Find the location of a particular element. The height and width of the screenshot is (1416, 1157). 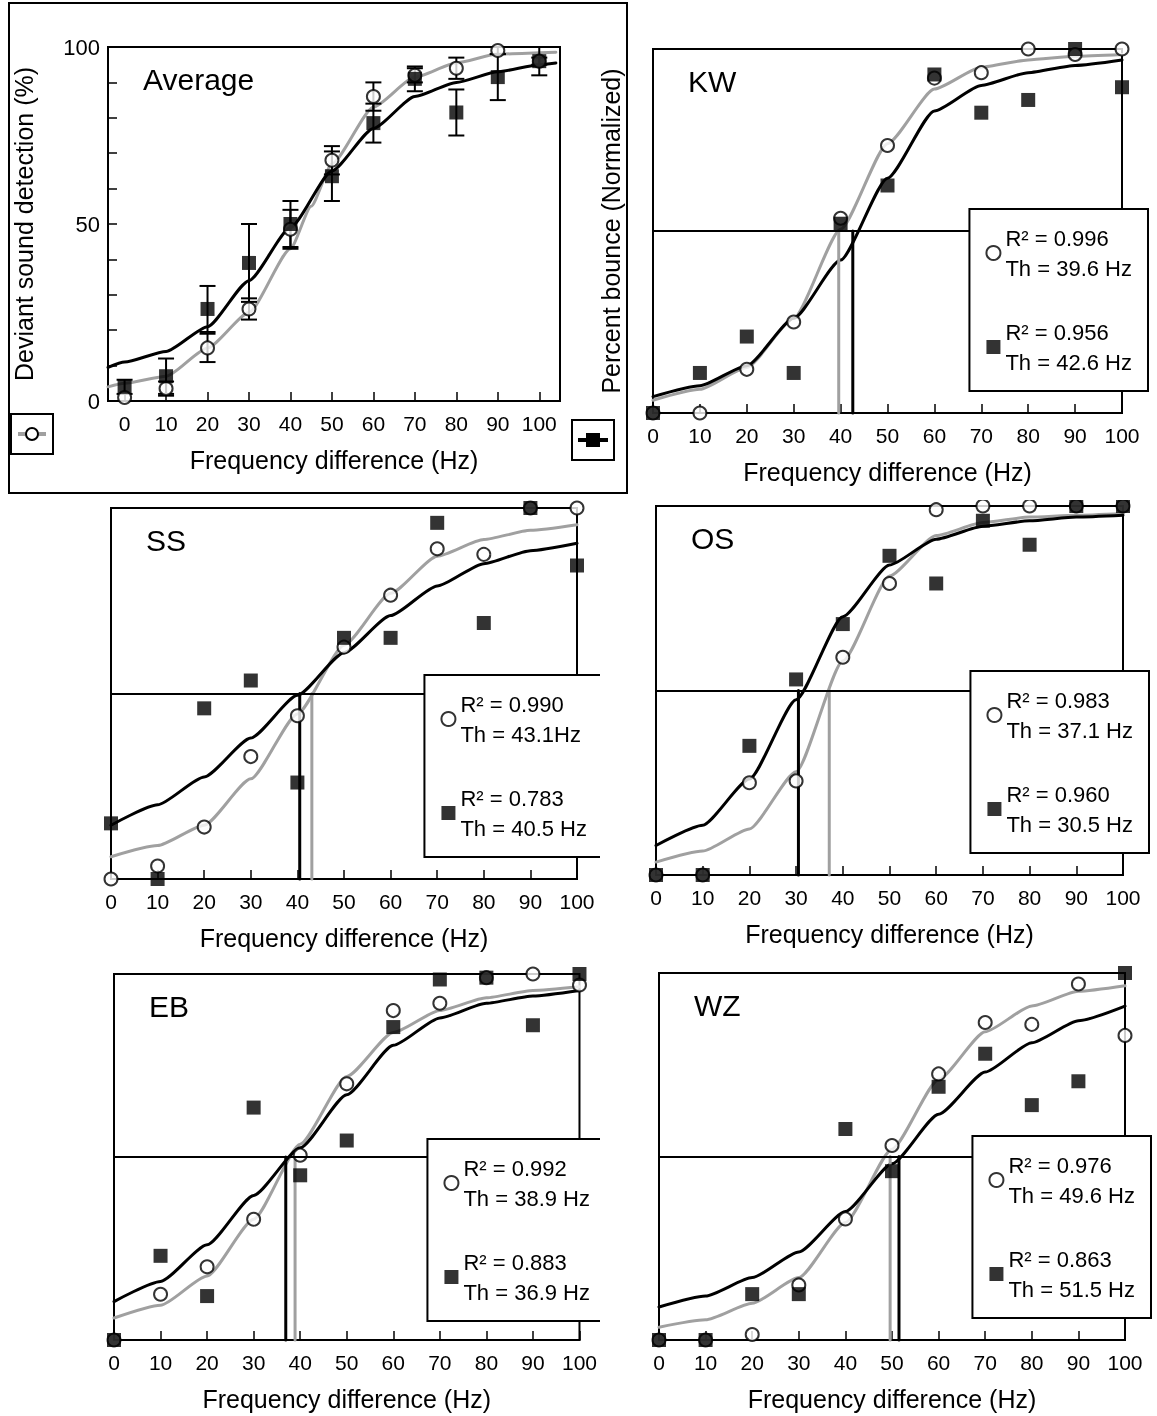

text: KW is located at coordinates (713, 81).